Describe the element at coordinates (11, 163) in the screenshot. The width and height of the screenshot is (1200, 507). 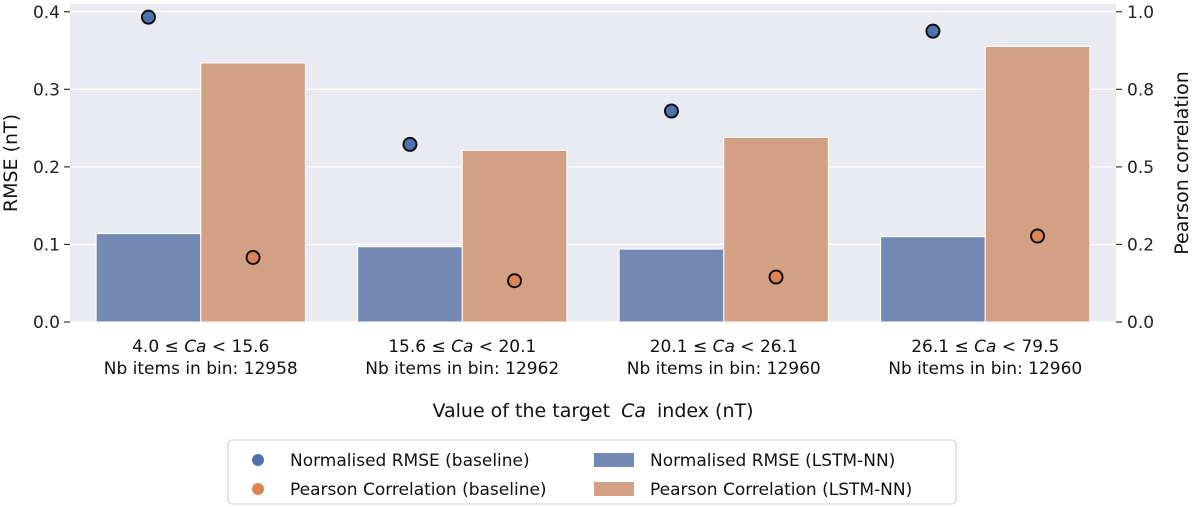
I see `y-axis-left-title: RMSE (nT)` at that location.